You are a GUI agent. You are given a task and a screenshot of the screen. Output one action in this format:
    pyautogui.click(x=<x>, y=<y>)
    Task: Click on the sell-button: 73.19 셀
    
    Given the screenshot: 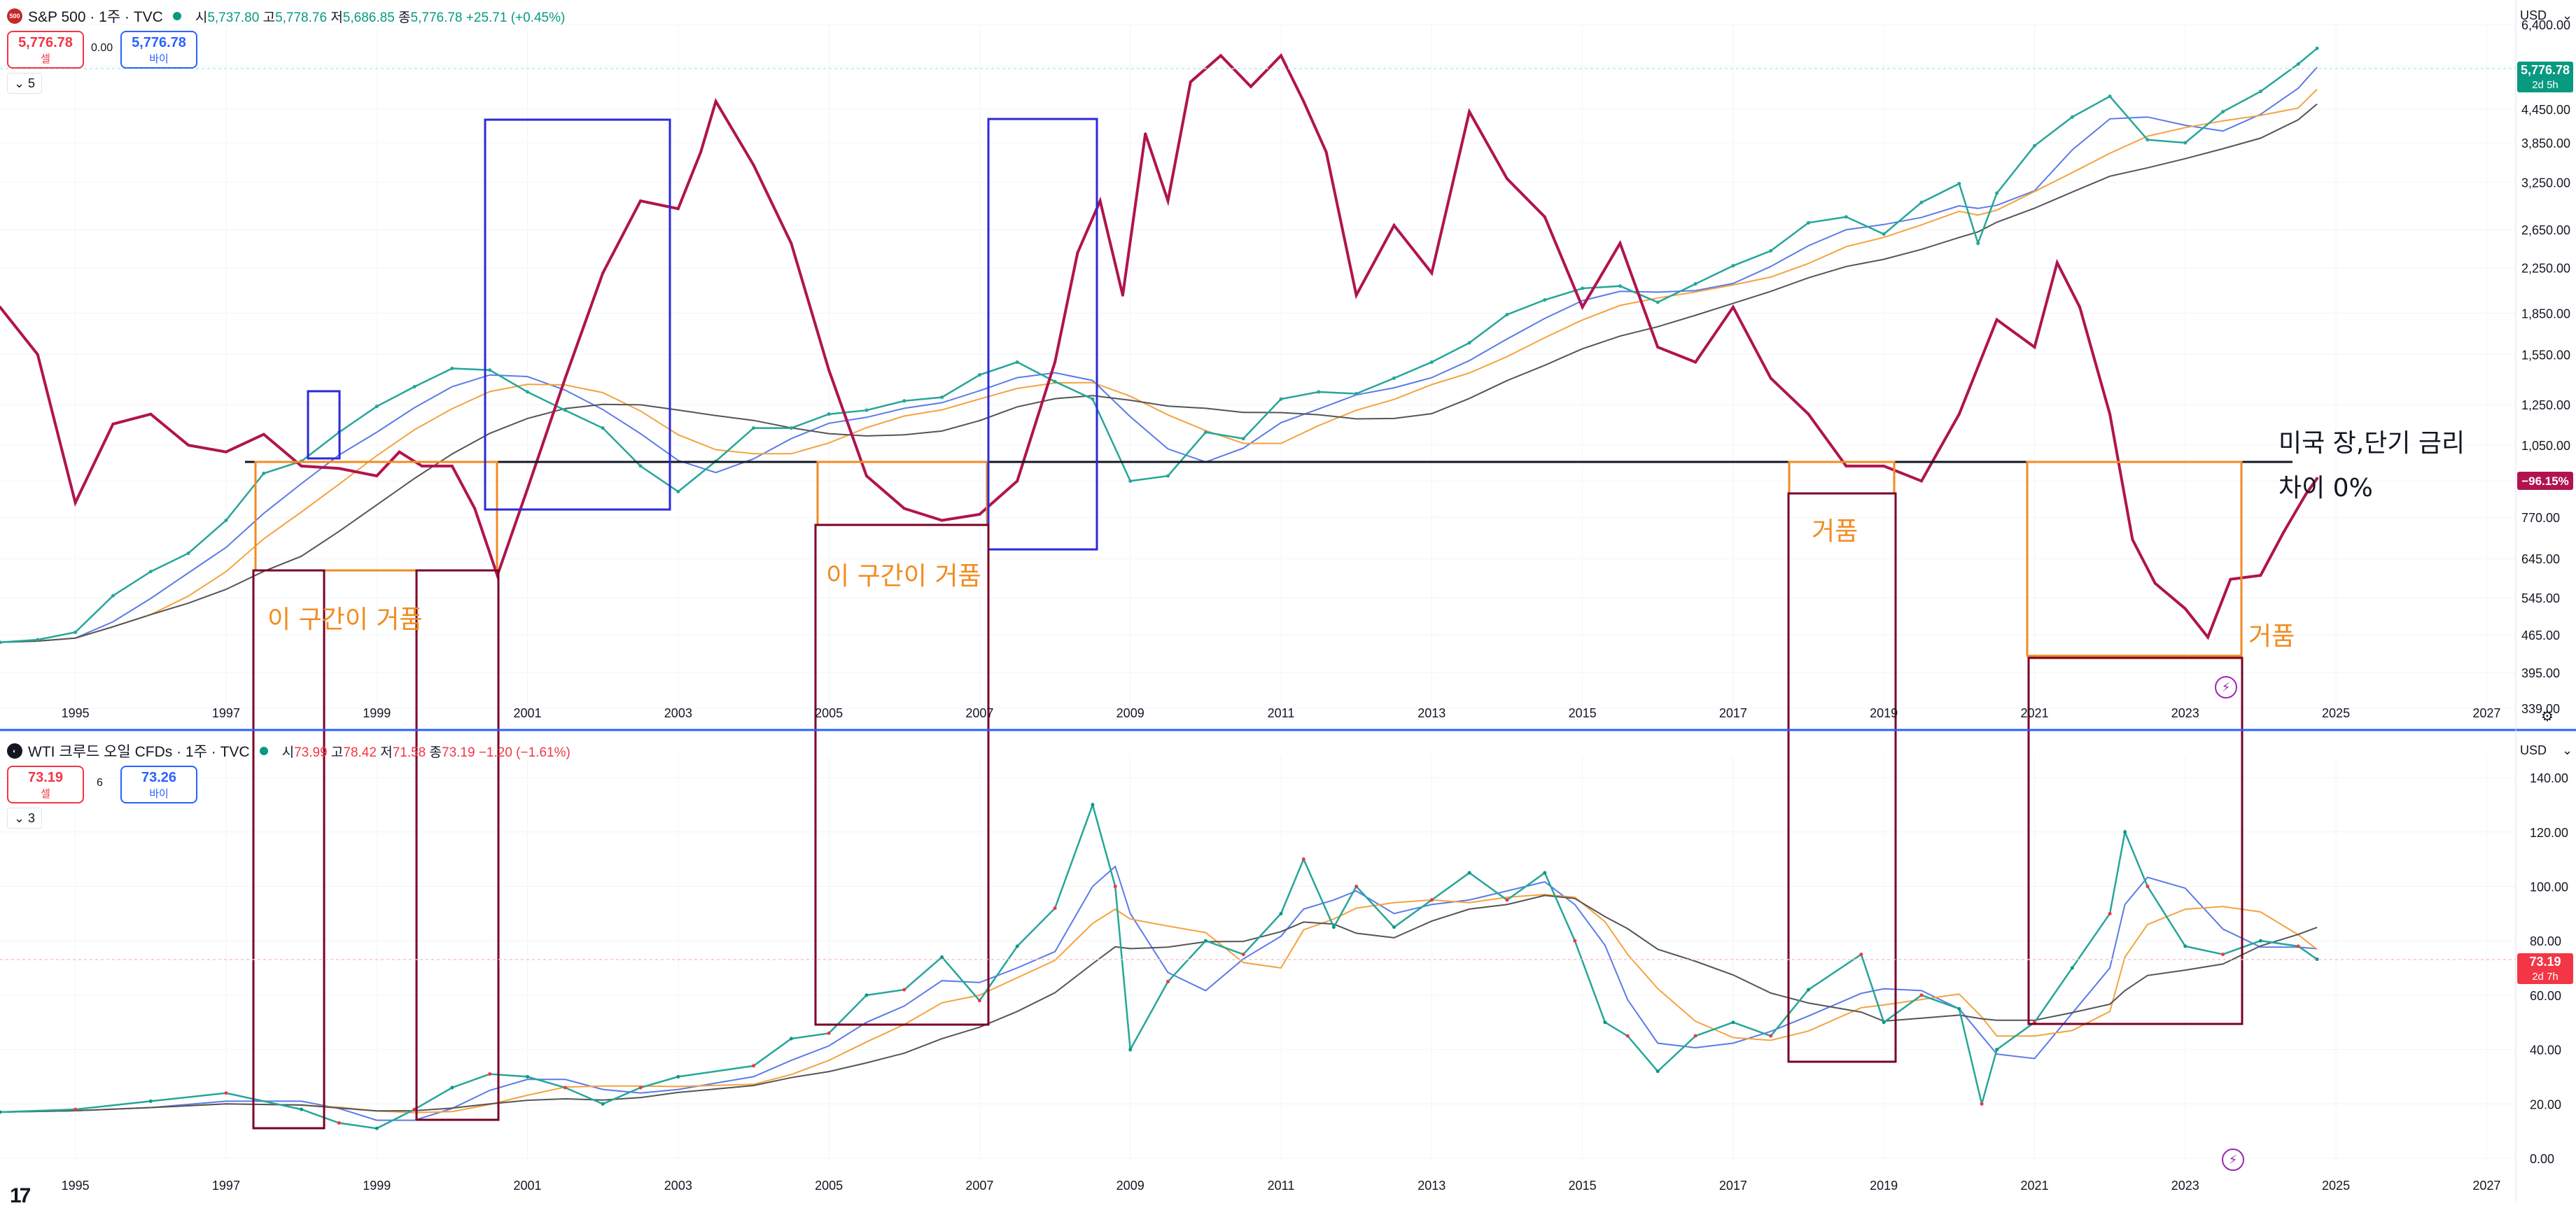 What is the action you would take?
    pyautogui.click(x=45, y=784)
    